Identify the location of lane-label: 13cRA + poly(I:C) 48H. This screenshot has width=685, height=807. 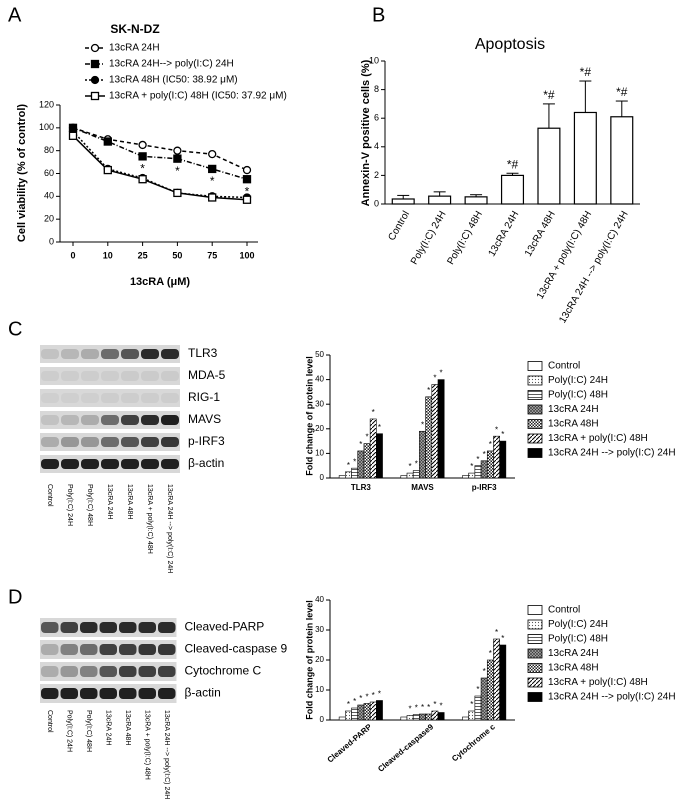
(146, 745).